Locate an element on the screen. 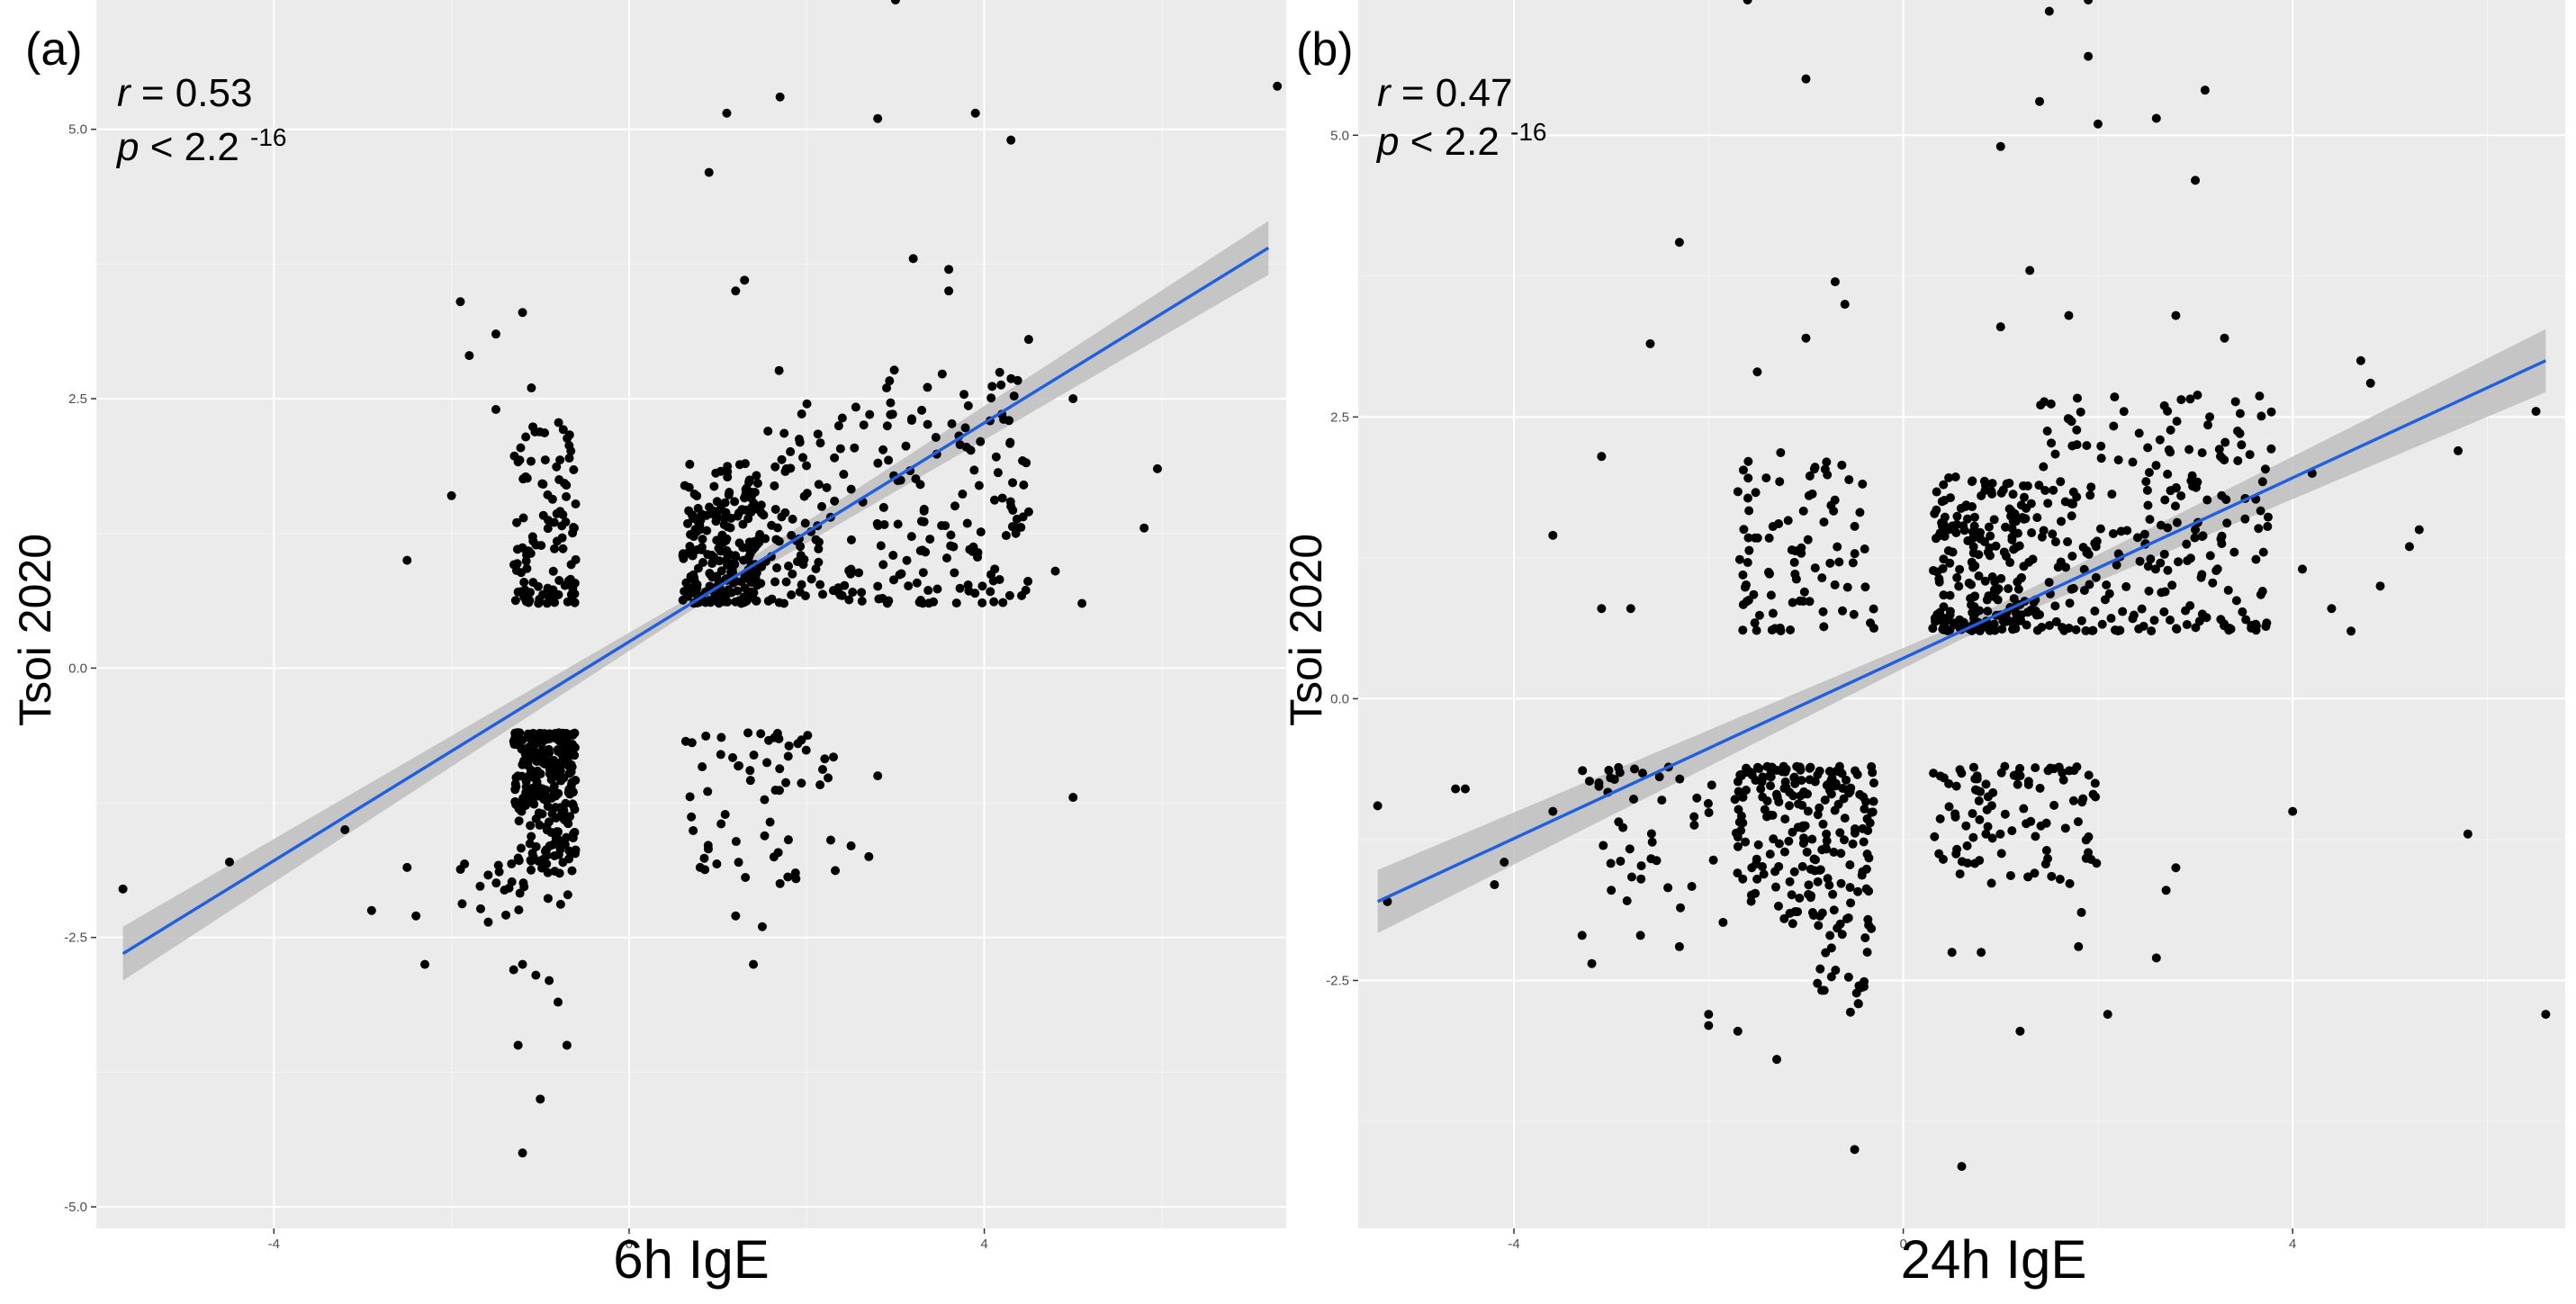  panel-a-y-axis: -5.0 -2.5 0.0 2.5 5.0 is located at coordinates (80, 668).